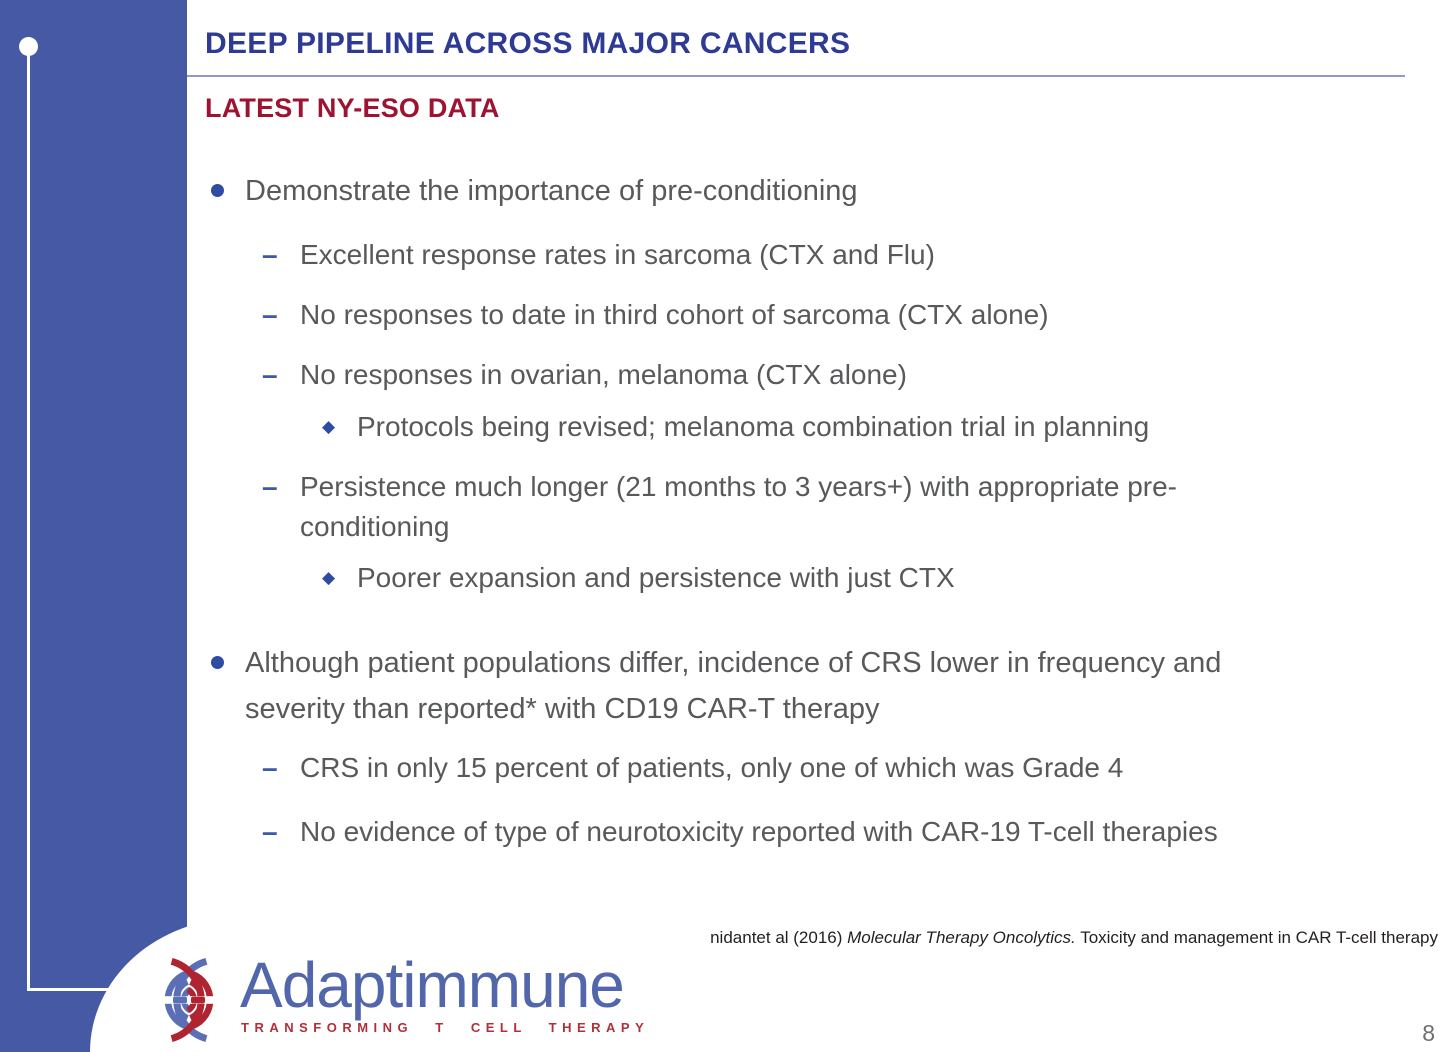 The height and width of the screenshot is (1052, 1448). I want to click on page-number: 8, so click(1428, 1033).